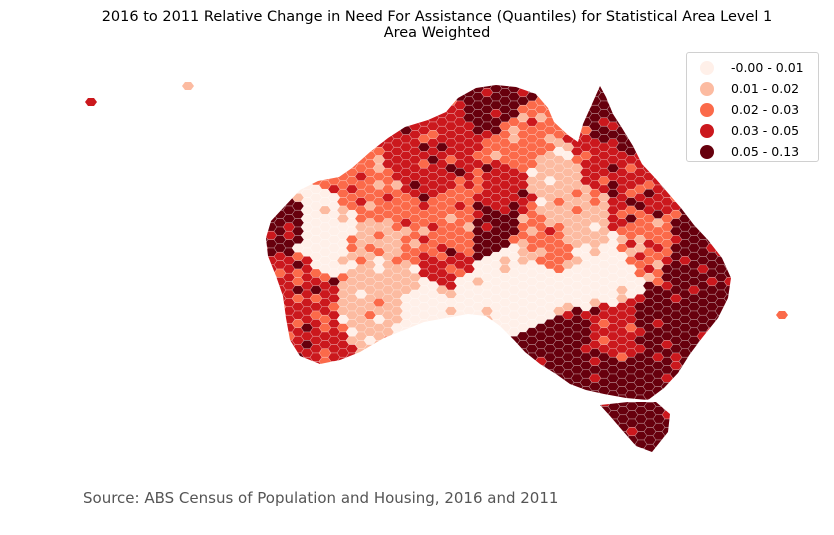  Describe the element at coordinates (437, 33) in the screenshot. I see `map-title-line-2: Area Weighted` at that location.